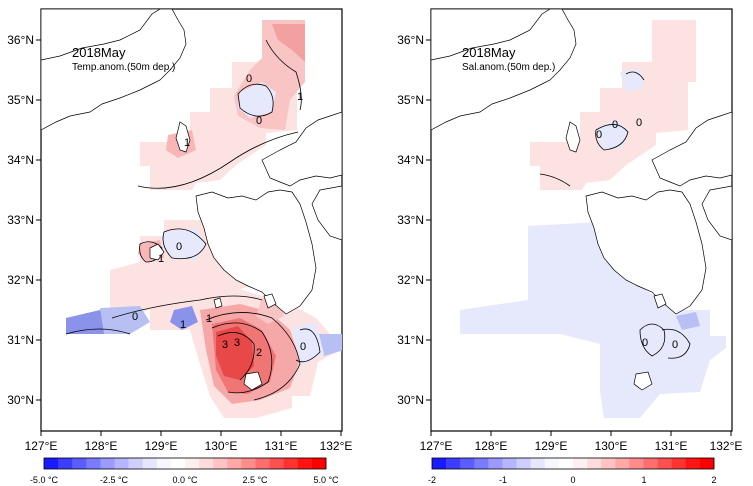 This screenshot has width=753, height=486. What do you see at coordinates (660, 301) in the screenshot?
I see `sal-land-yakushima` at bounding box center [660, 301].